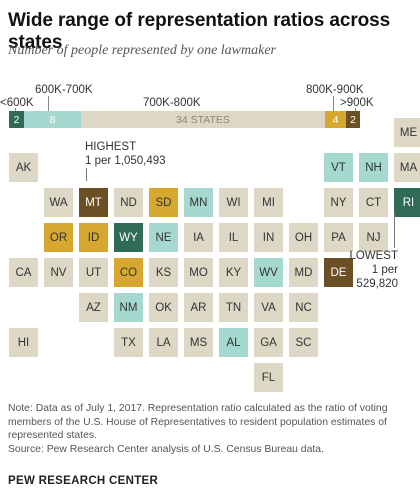  What do you see at coordinates (338, 202) in the screenshot?
I see `state-tile-ny: NY` at bounding box center [338, 202].